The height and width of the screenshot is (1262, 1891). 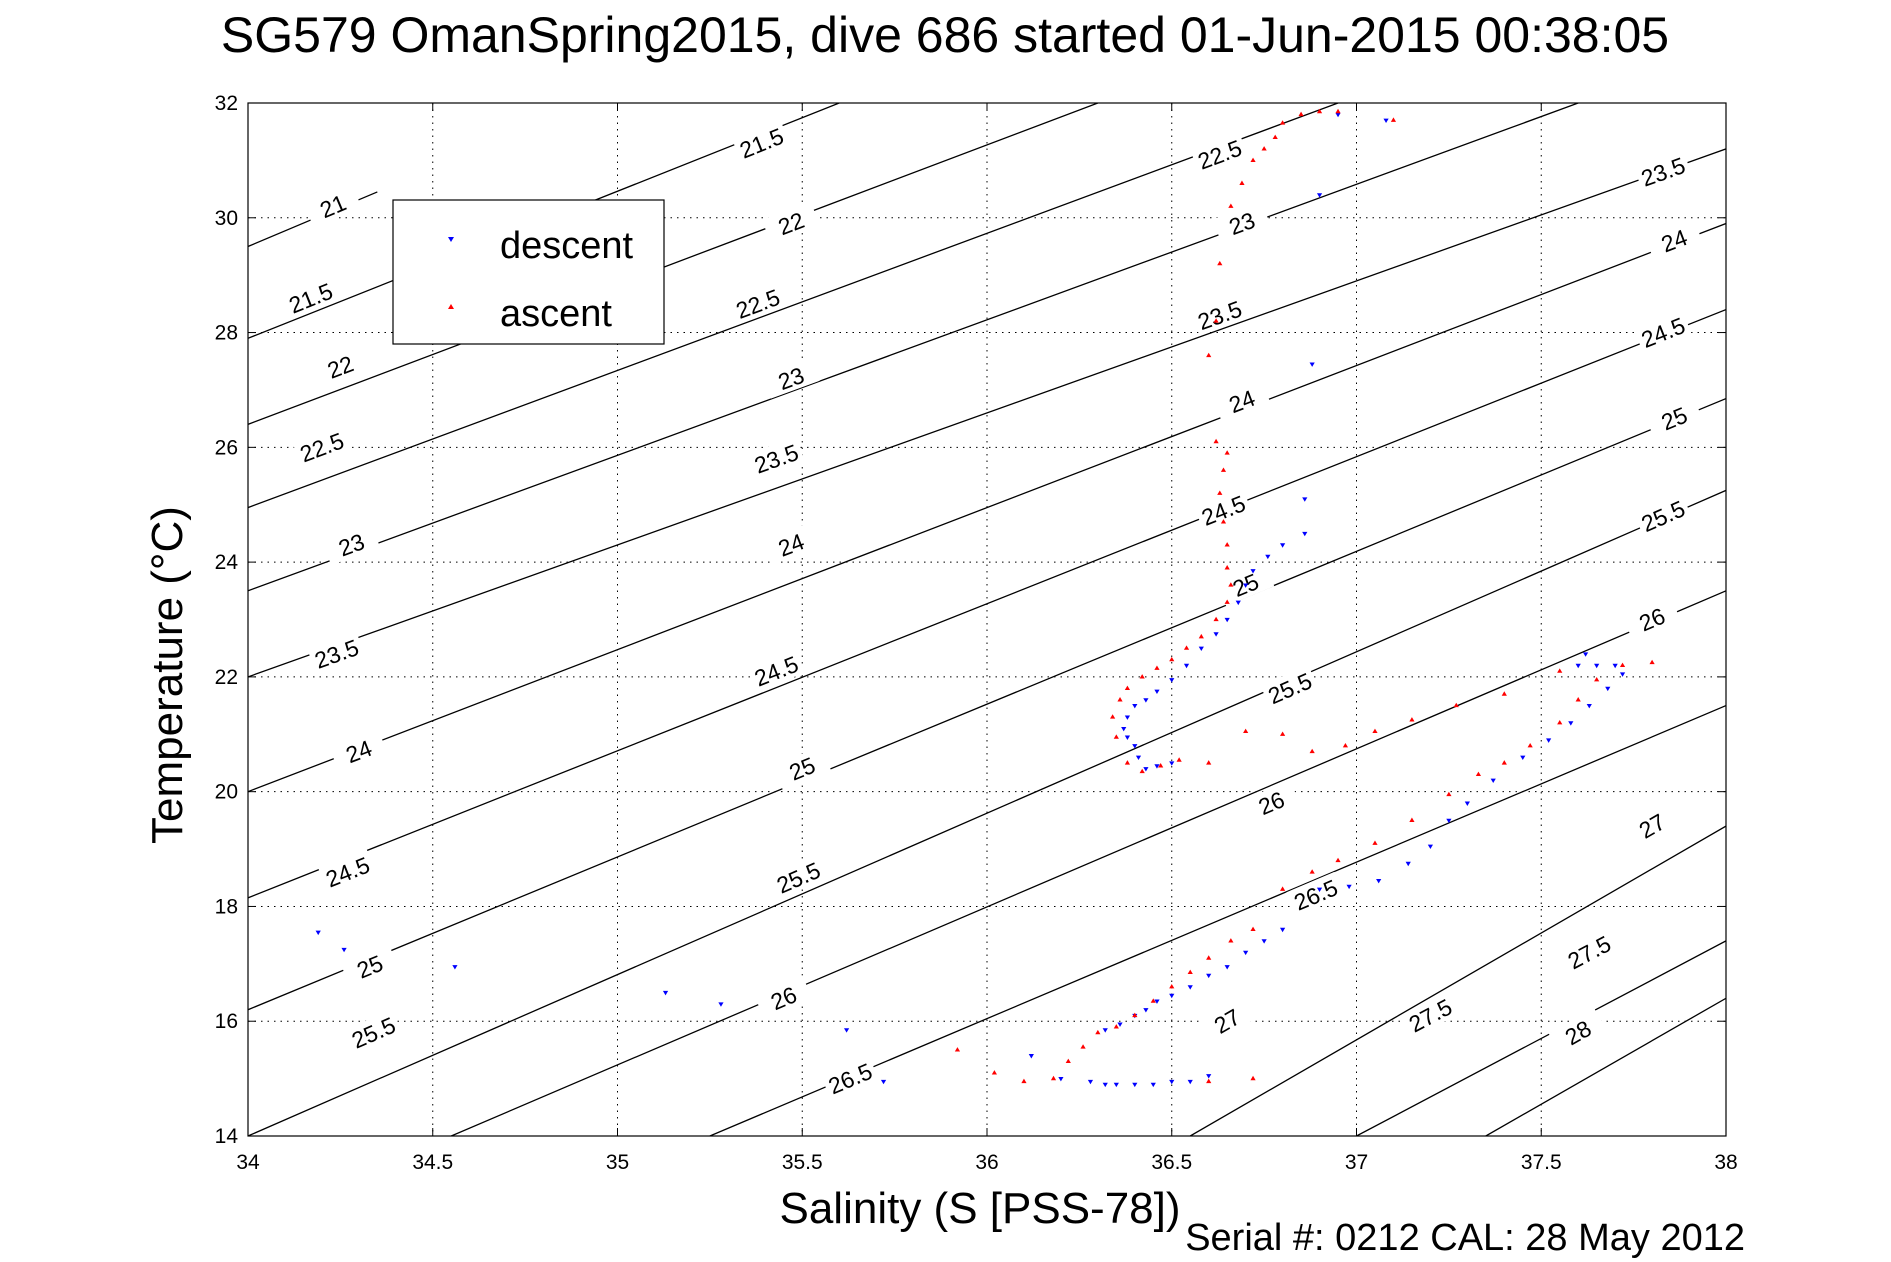 I want to click on contour-label: 21.5, so click(x=310, y=298).